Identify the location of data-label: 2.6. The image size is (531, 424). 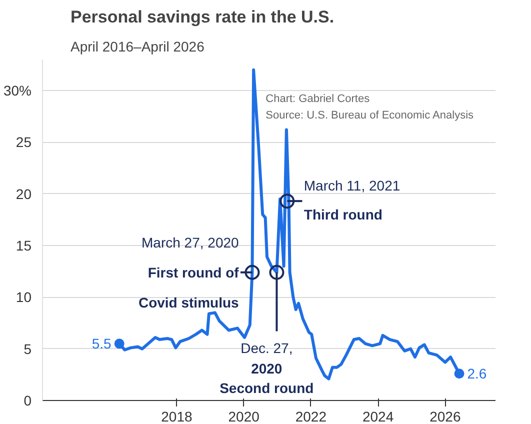
(477, 374).